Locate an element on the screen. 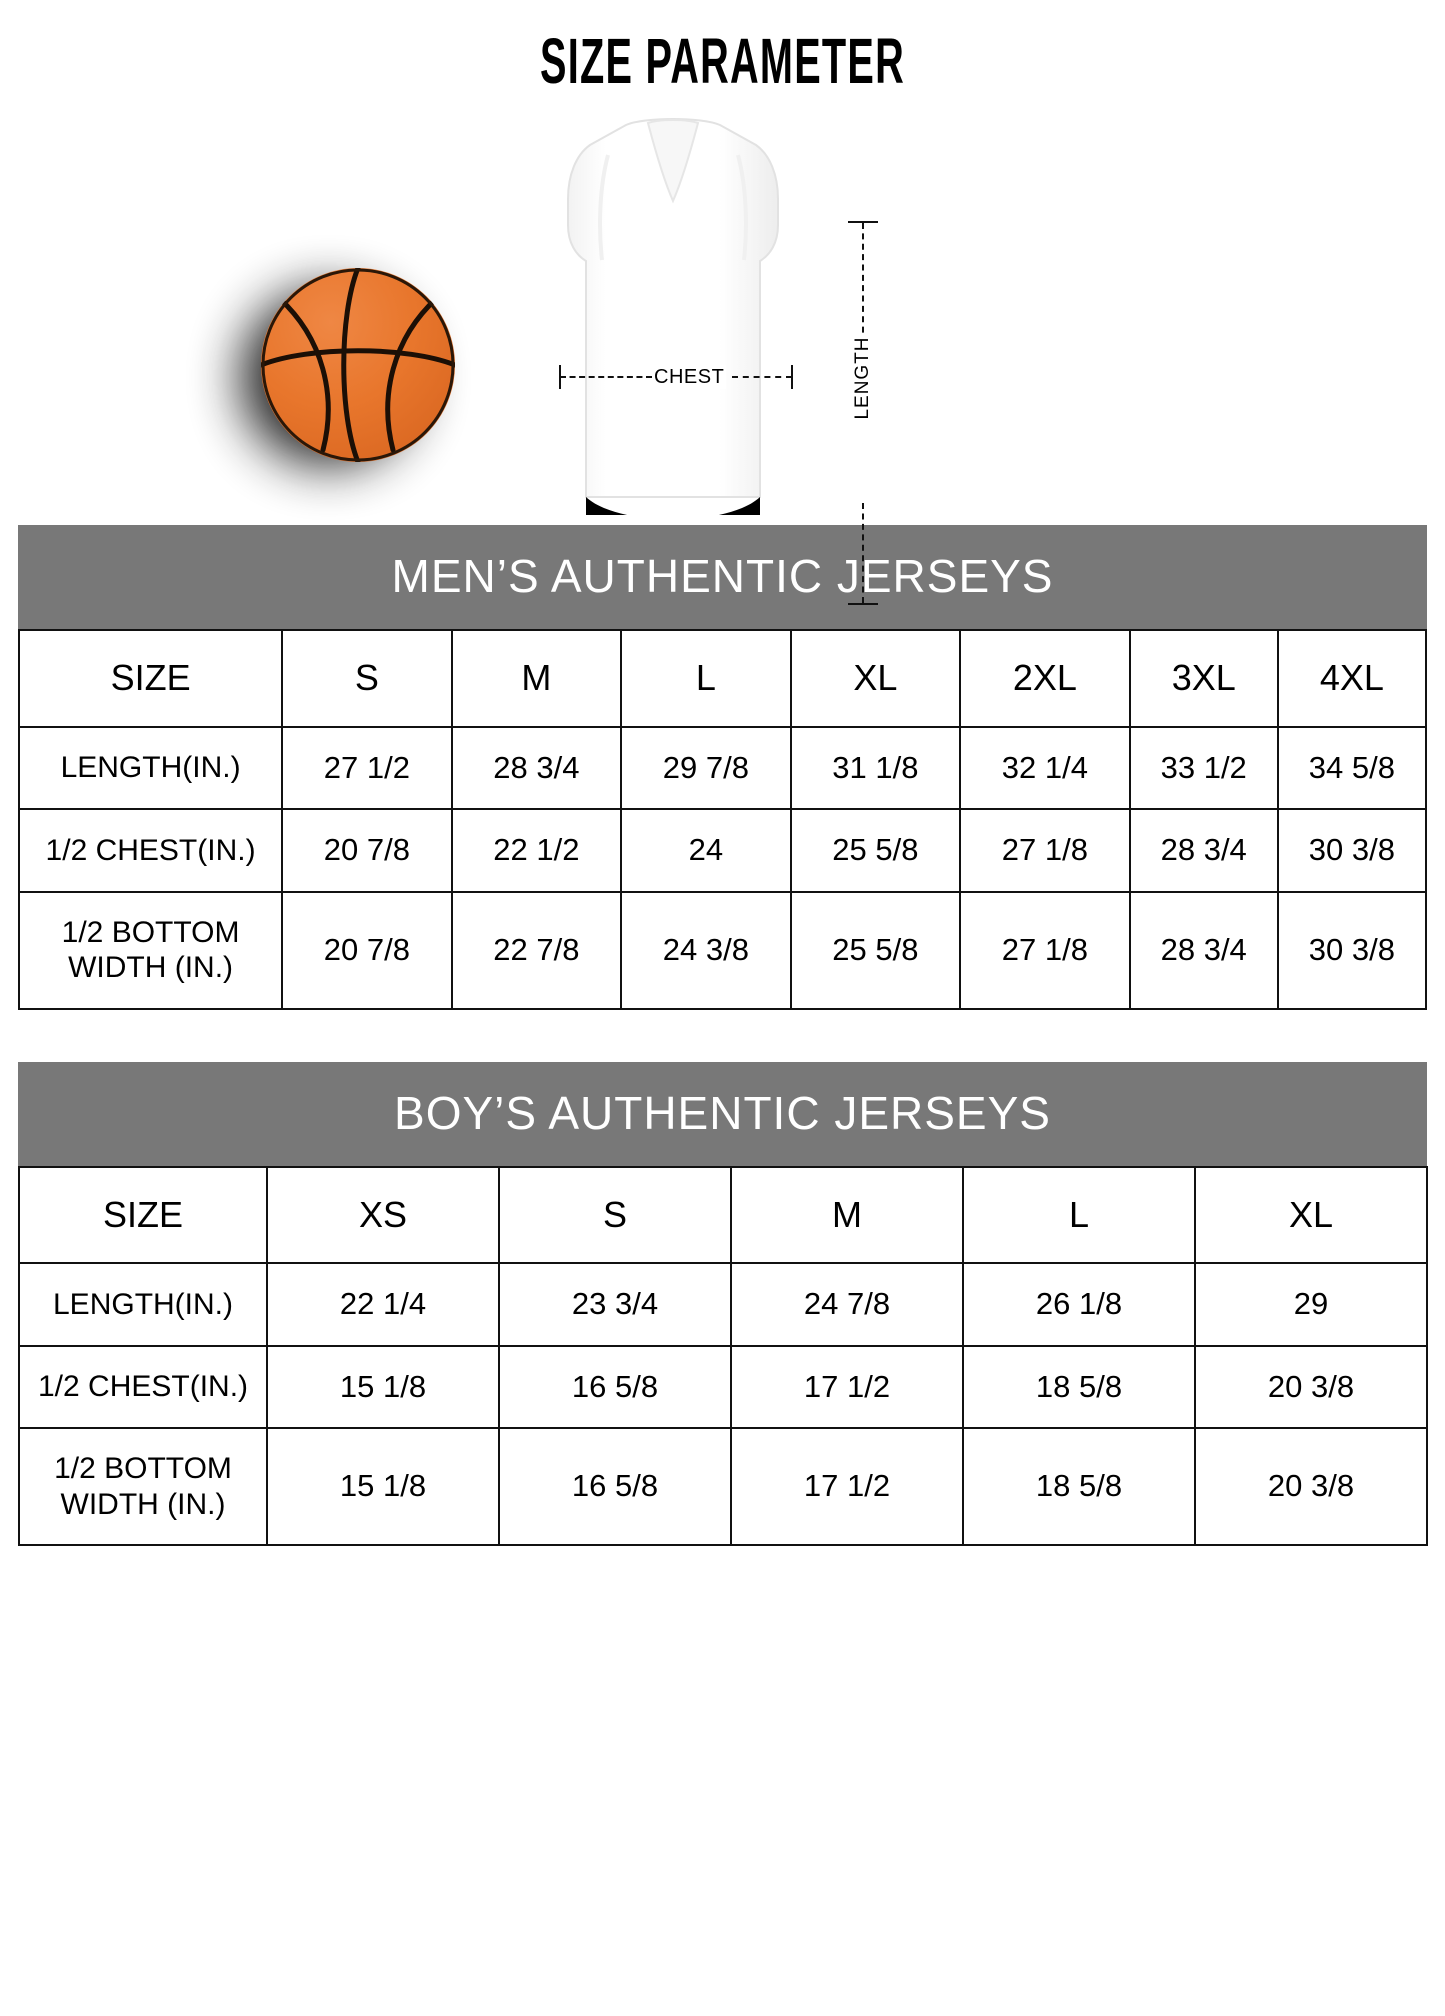 The image size is (1445, 2016). chest-right-cap is located at coordinates (792, 377).